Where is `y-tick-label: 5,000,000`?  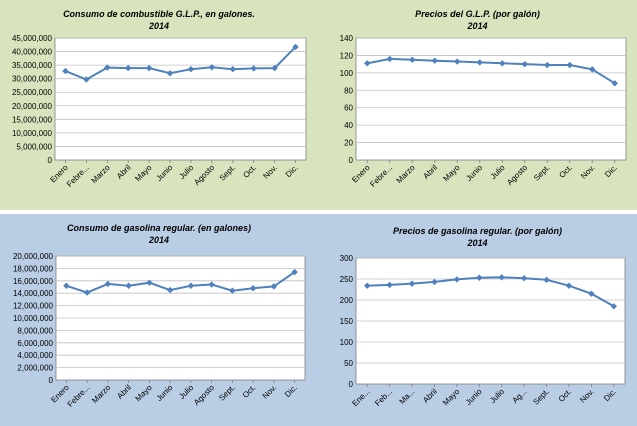
y-tick-label: 5,000,000 is located at coordinates (34, 146).